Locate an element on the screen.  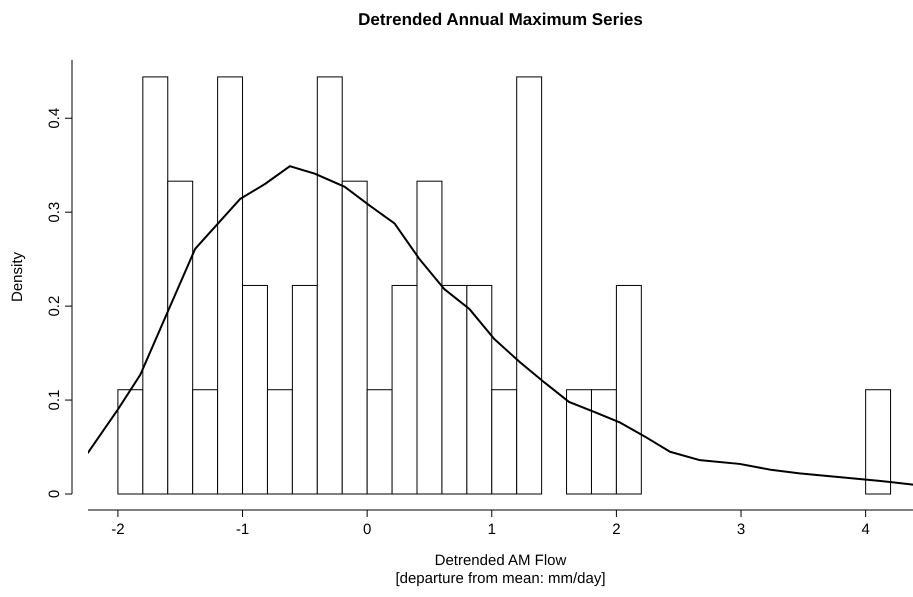
x-tick-label: -1 is located at coordinates (243, 529).